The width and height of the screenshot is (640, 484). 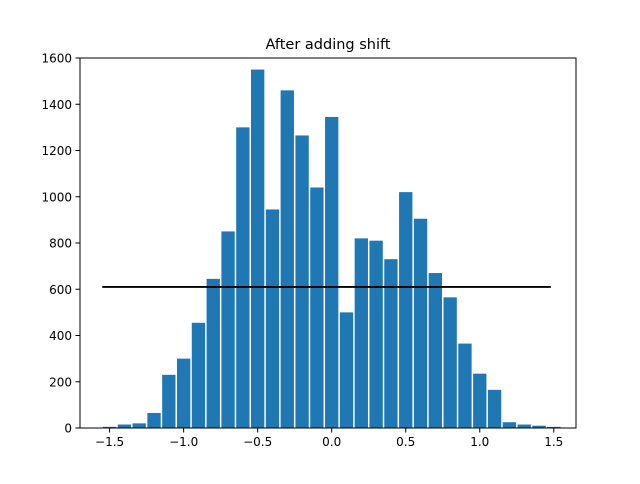 What do you see at coordinates (60, 336) in the screenshot?
I see `y-tick-label: 400` at bounding box center [60, 336].